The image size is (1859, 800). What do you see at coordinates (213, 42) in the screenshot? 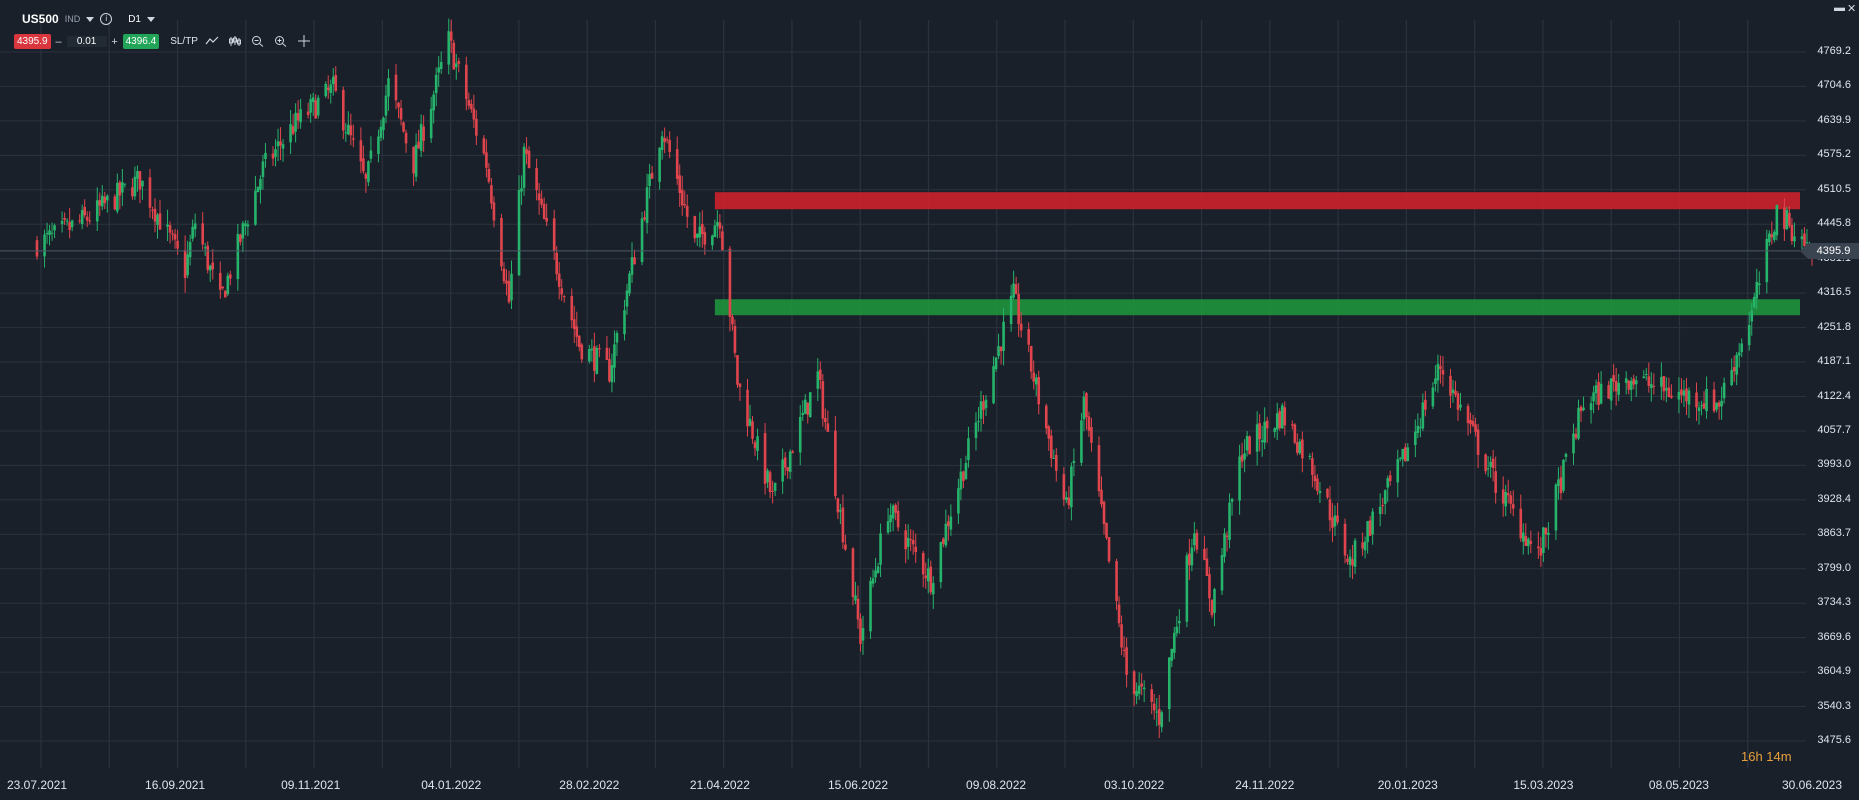
I see `line-chart-icon` at bounding box center [213, 42].